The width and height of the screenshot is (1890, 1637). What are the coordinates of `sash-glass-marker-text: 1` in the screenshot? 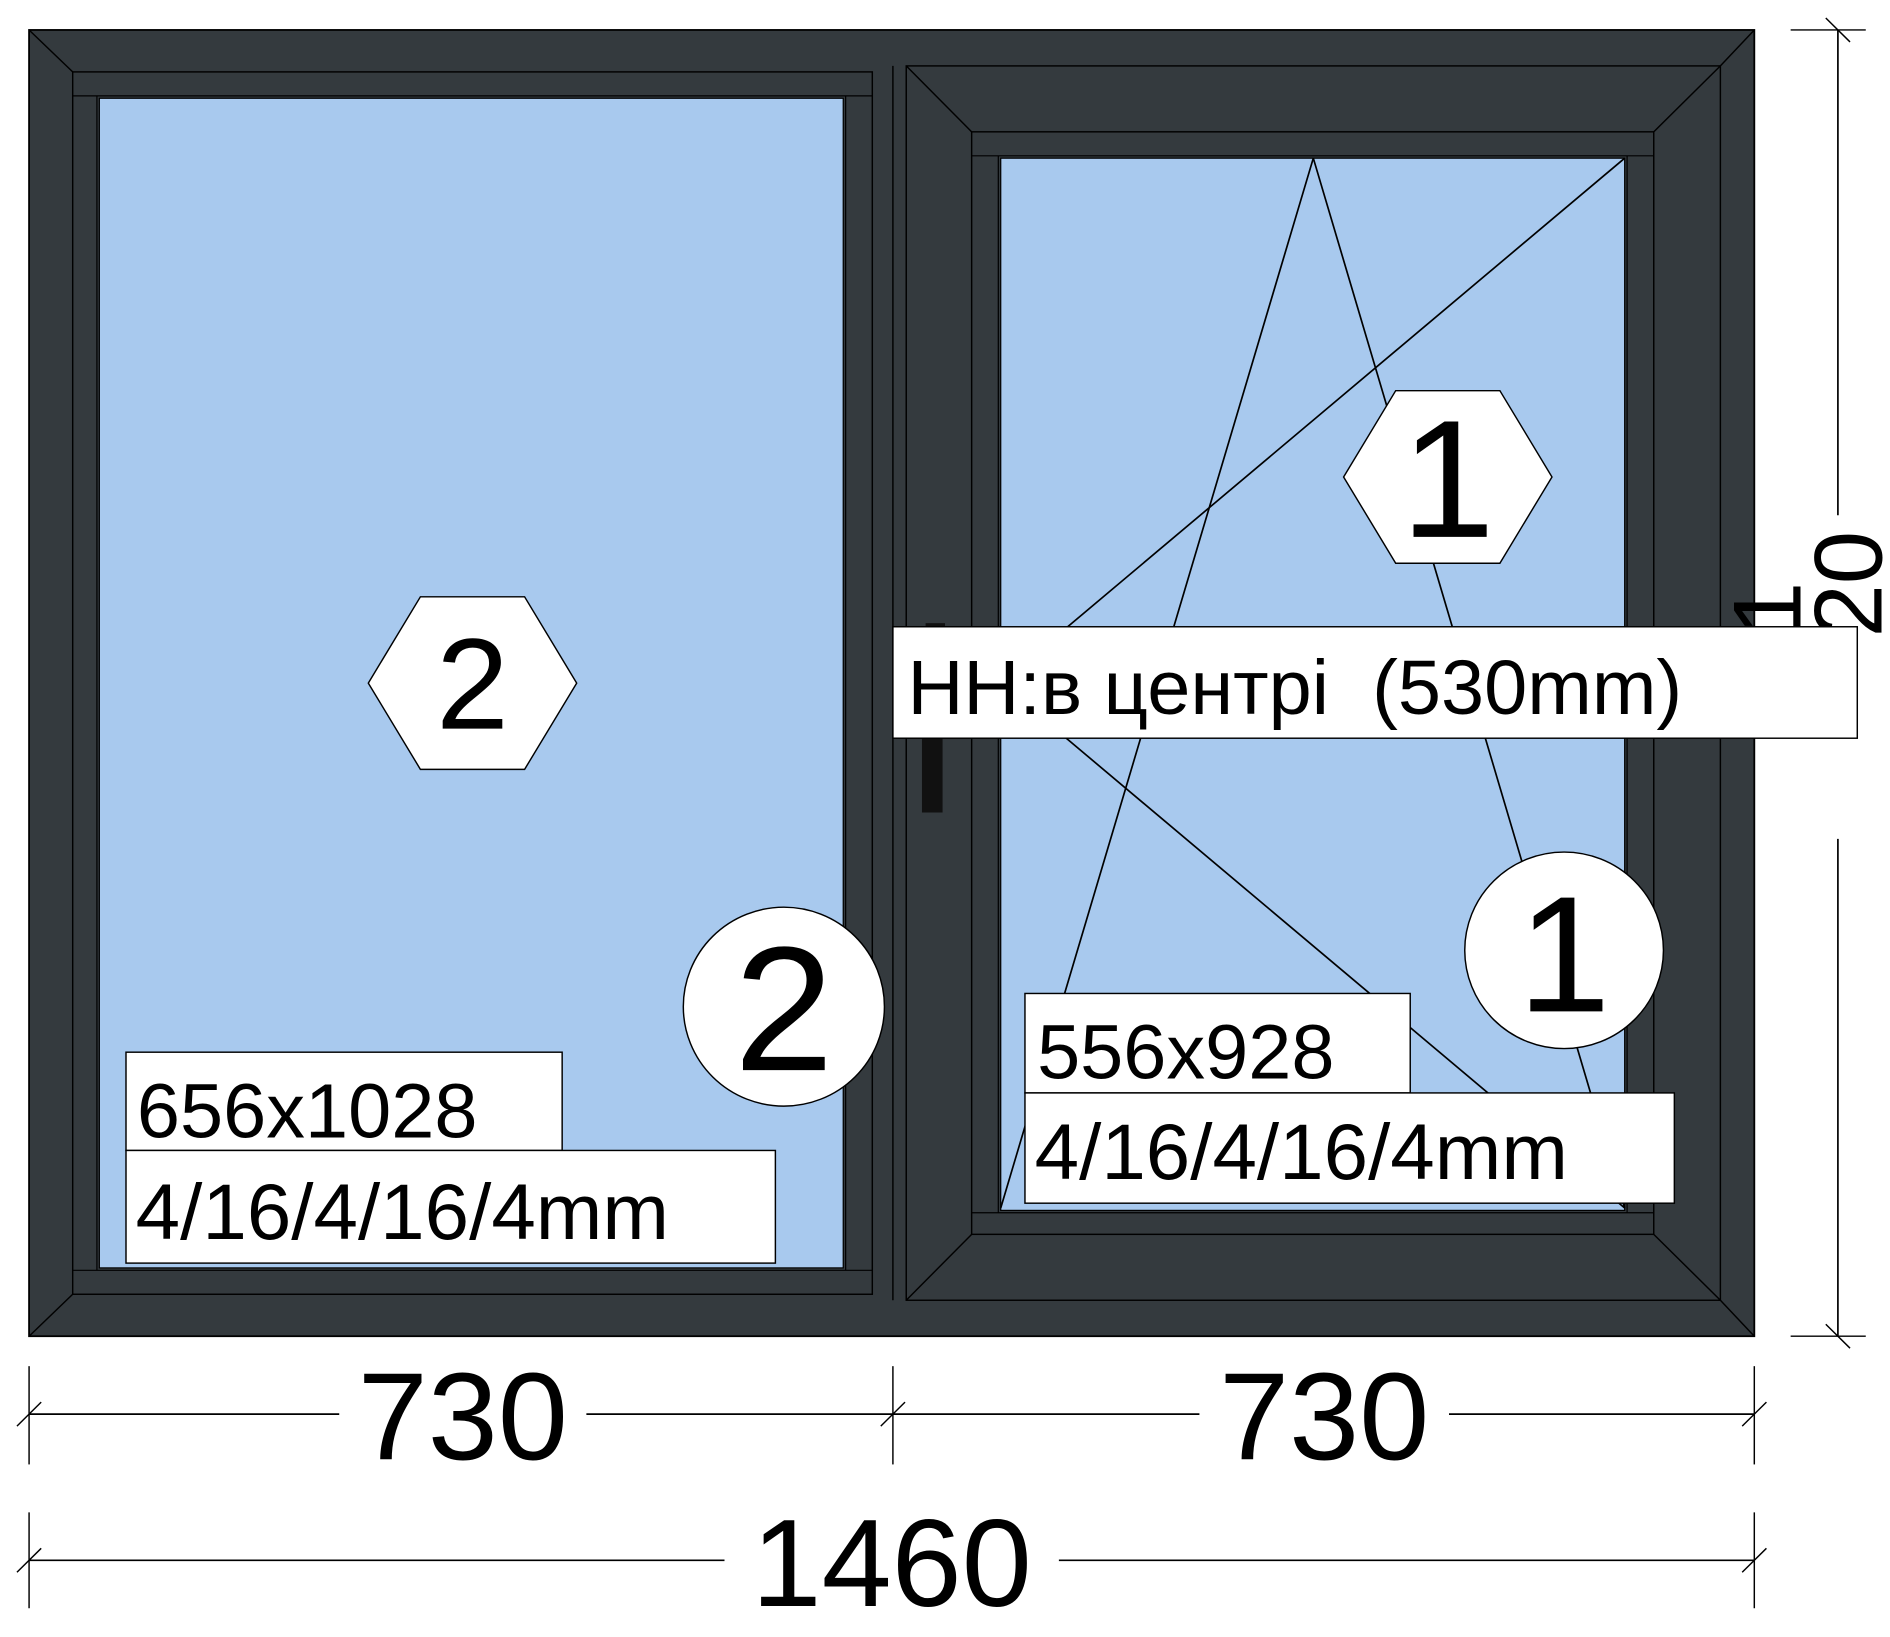 It's located at (1448, 479).